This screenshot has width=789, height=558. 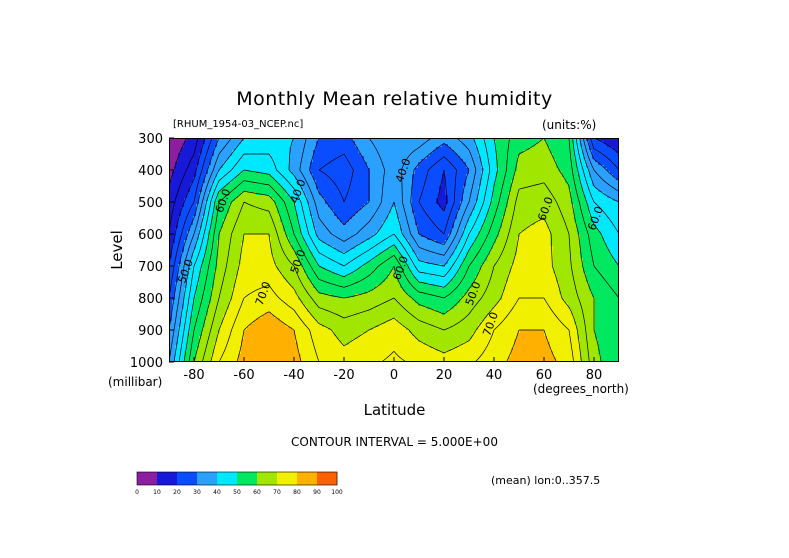 What do you see at coordinates (150, 203) in the screenshot?
I see `y-tick-label: 500` at bounding box center [150, 203].